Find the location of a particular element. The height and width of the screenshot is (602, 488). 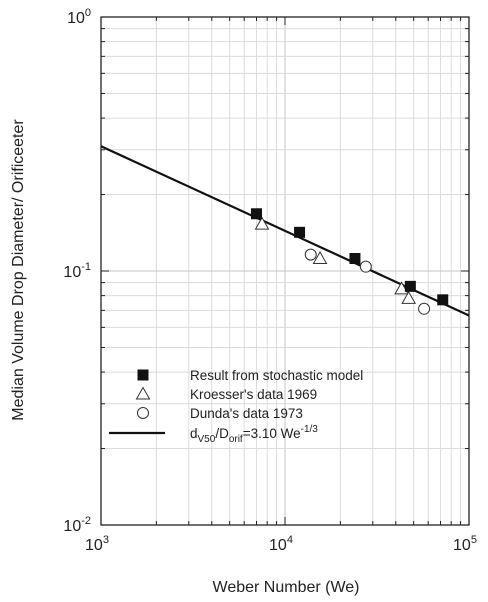

y-tick-label: 10⁻² is located at coordinates (77, 525).